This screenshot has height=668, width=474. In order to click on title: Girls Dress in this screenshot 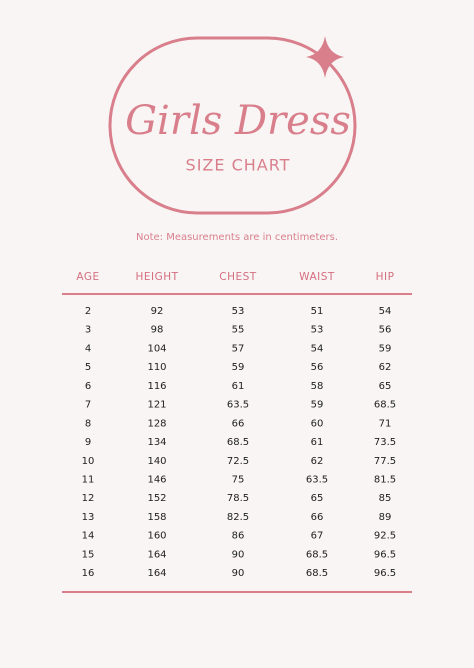, I will do `click(238, 121)`.